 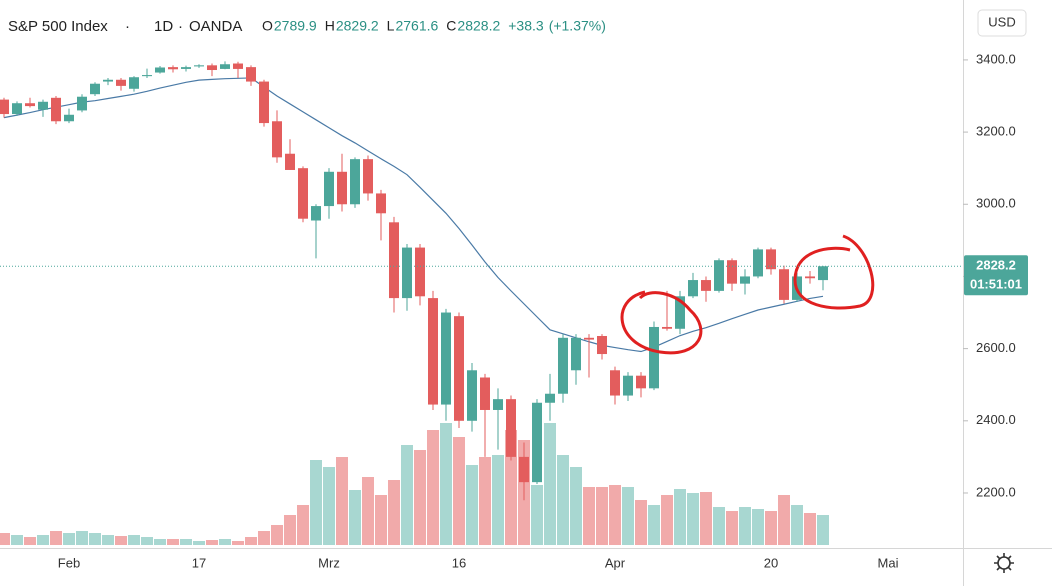 What do you see at coordinates (391, 26) in the screenshot?
I see `ohlc-prefix: L` at bounding box center [391, 26].